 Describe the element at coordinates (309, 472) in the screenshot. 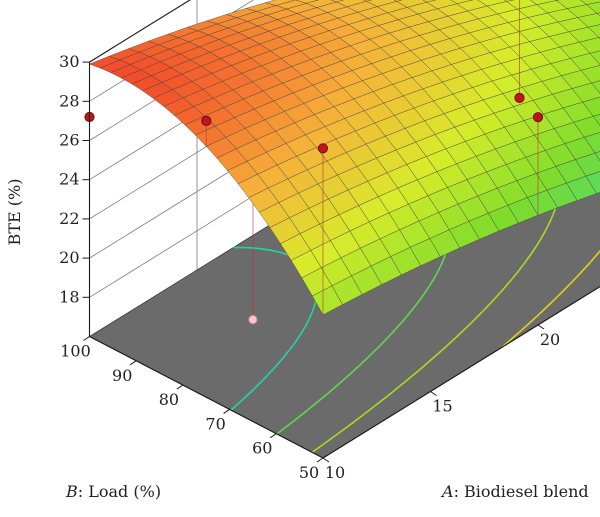

I see `y-tick-label: 50` at that location.